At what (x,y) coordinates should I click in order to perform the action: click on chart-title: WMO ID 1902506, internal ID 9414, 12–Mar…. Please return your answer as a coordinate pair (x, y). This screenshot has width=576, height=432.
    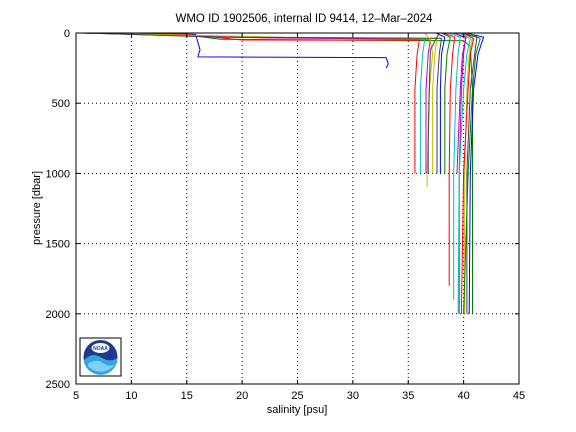
    Looking at the image, I should click on (305, 19).